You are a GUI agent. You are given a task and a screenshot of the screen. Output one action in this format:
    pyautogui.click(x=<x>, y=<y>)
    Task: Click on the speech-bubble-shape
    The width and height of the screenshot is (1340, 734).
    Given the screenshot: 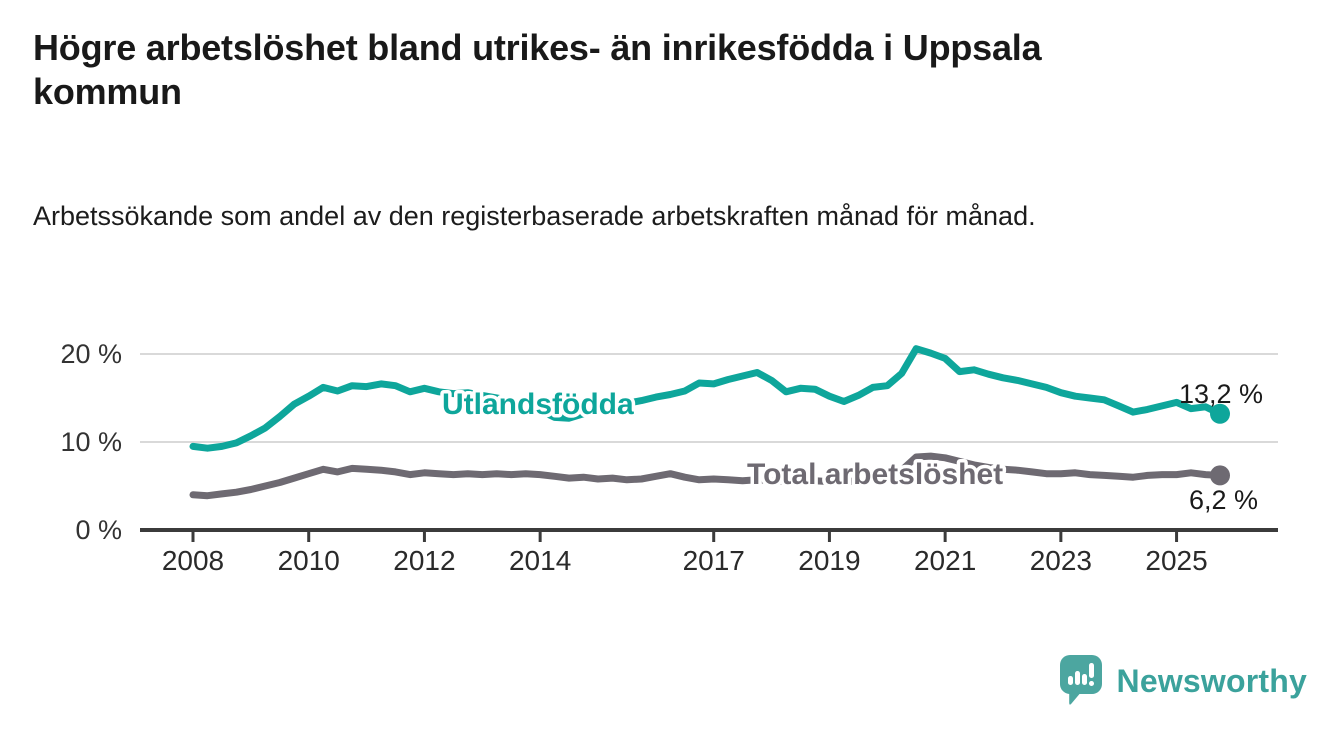 What is the action you would take?
    pyautogui.click(x=1080, y=680)
    